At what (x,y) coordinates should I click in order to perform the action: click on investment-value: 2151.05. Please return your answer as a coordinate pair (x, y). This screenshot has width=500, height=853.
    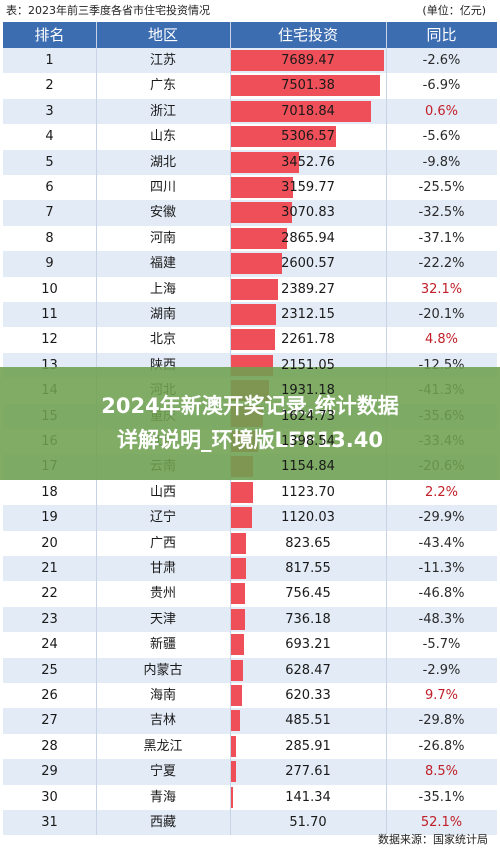
    Looking at the image, I should click on (308, 365).